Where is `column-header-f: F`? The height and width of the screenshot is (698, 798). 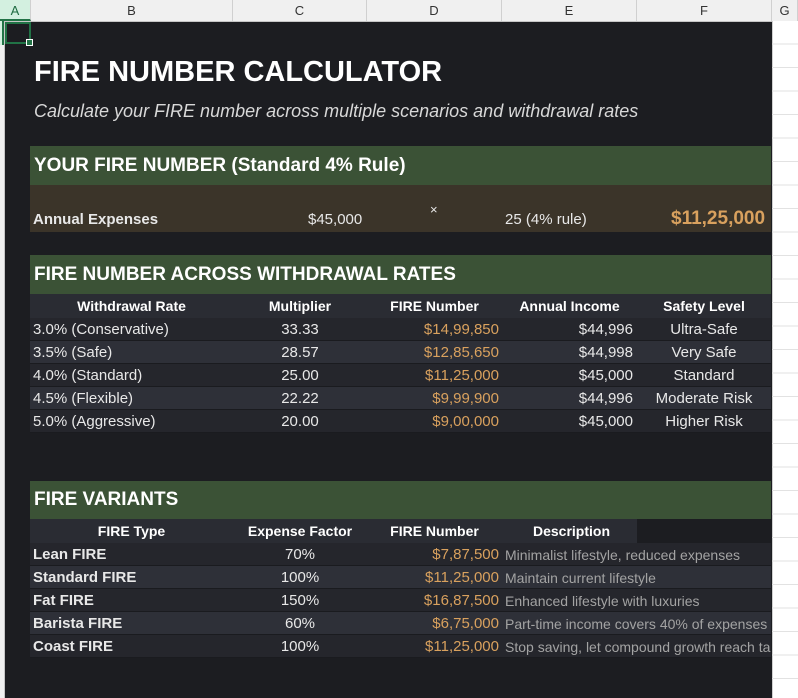 column-header-f: F is located at coordinates (704, 10).